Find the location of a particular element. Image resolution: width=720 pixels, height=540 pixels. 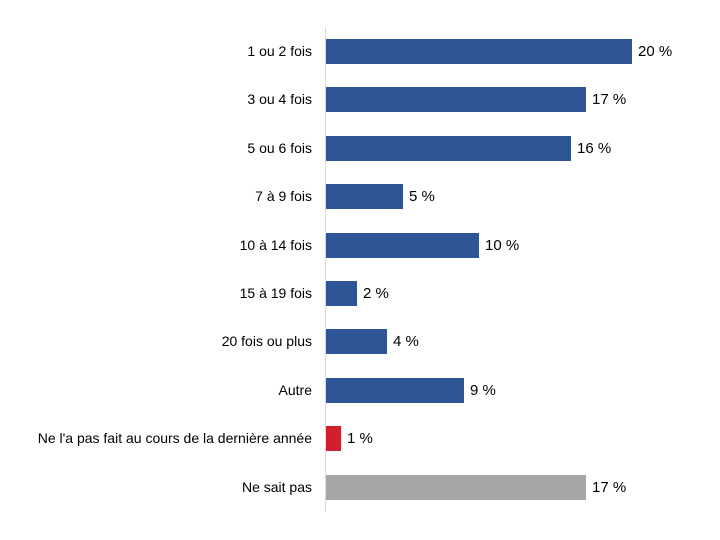

category-label: 7 à 9 fois is located at coordinates (283, 196).